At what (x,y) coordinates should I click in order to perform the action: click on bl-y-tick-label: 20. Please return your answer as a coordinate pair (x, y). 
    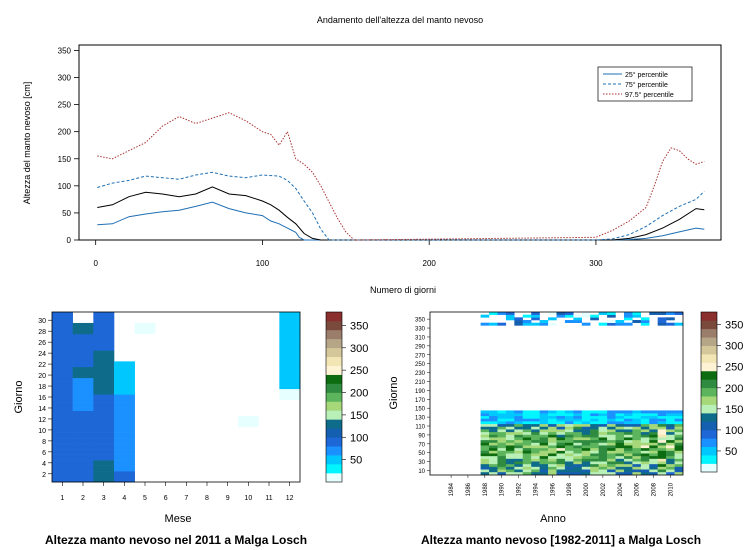
    Looking at the image, I should click on (42, 376).